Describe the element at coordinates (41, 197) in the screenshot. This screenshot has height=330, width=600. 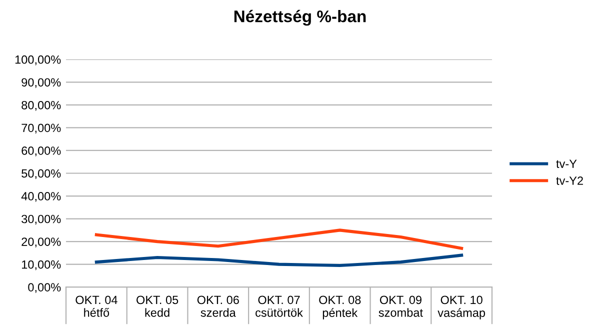
I see `y-tick-label: 40,00%` at that location.